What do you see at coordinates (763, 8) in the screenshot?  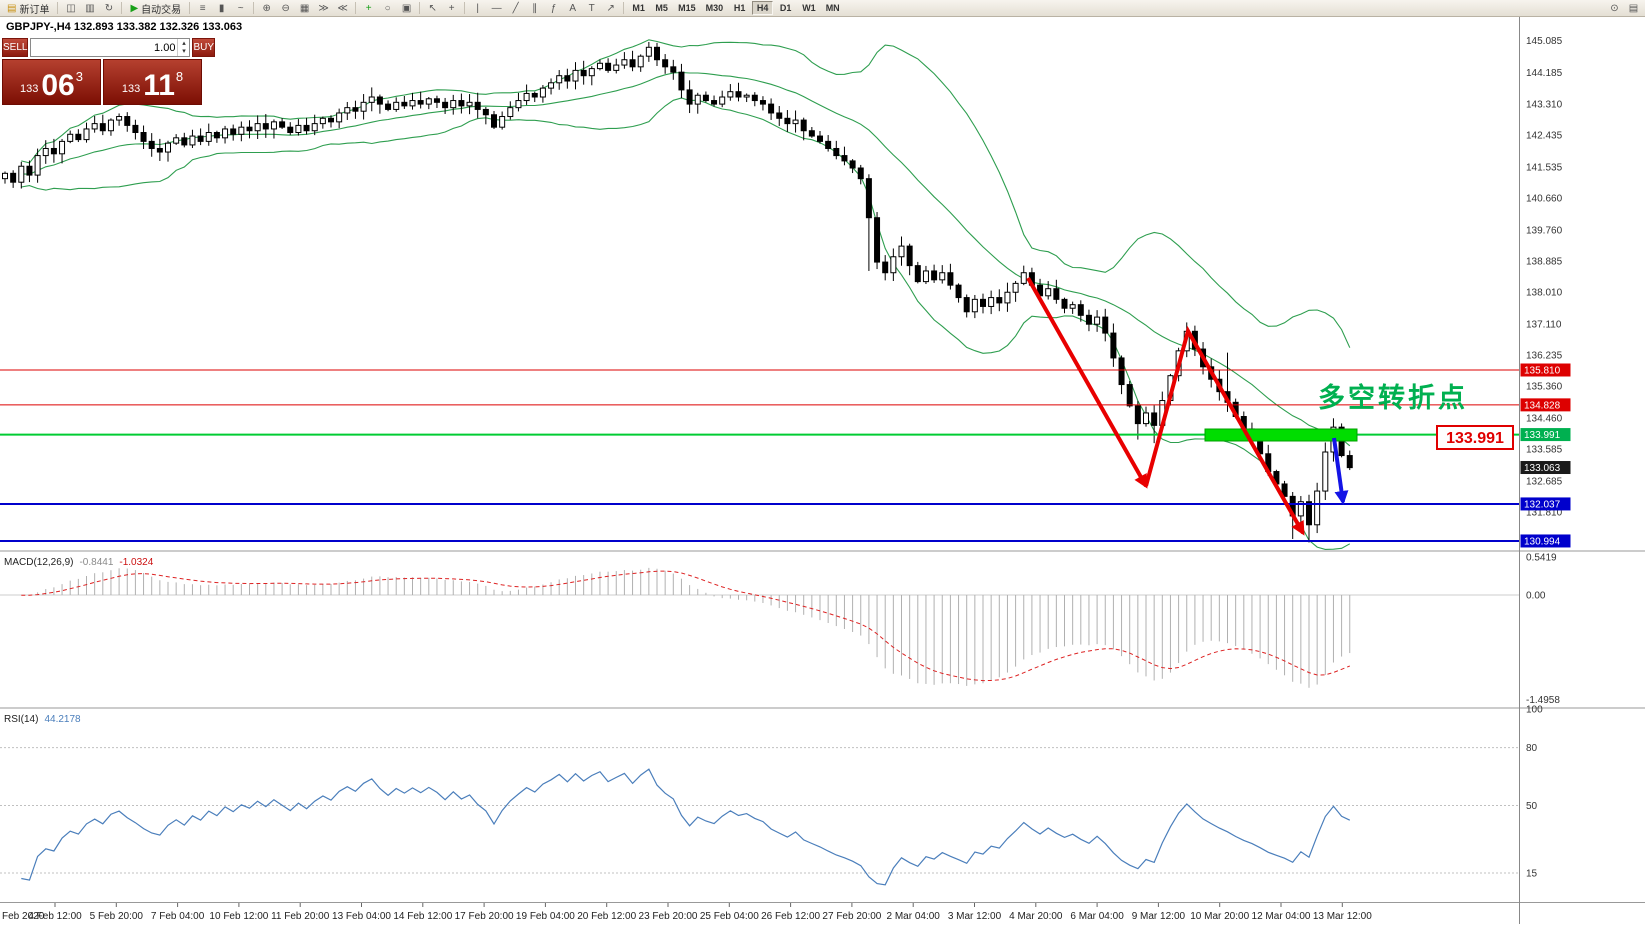 I see `timeframe-h4: H4` at bounding box center [763, 8].